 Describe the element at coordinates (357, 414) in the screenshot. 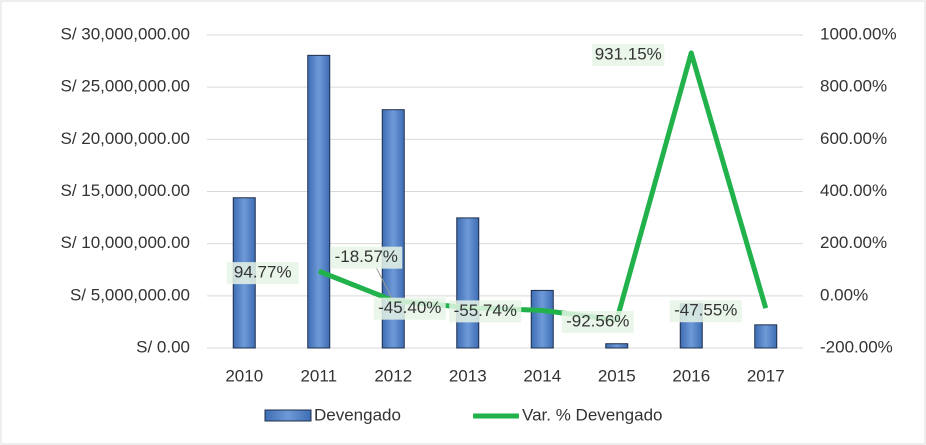

I see `legend-label: Devengado` at that location.